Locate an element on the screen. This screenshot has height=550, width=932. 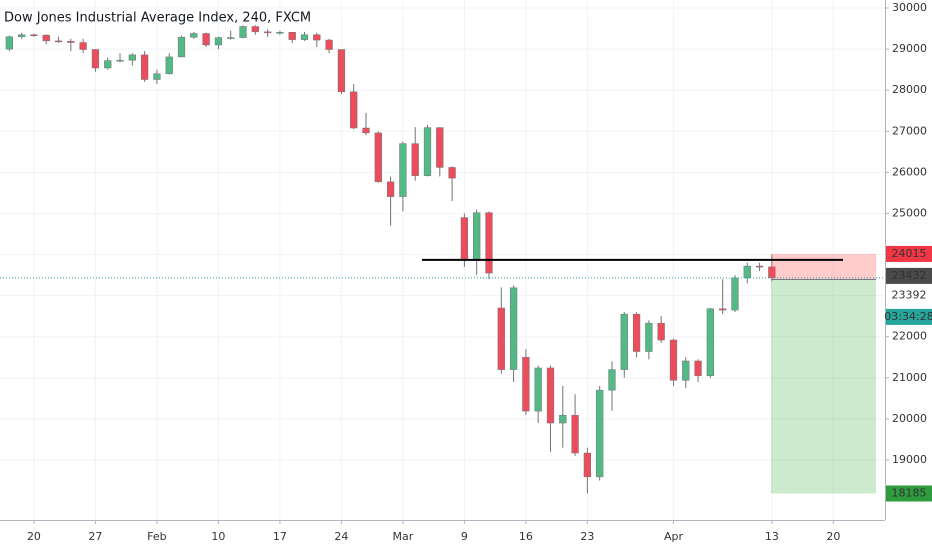
x-tick-label: 13 is located at coordinates (772, 536).